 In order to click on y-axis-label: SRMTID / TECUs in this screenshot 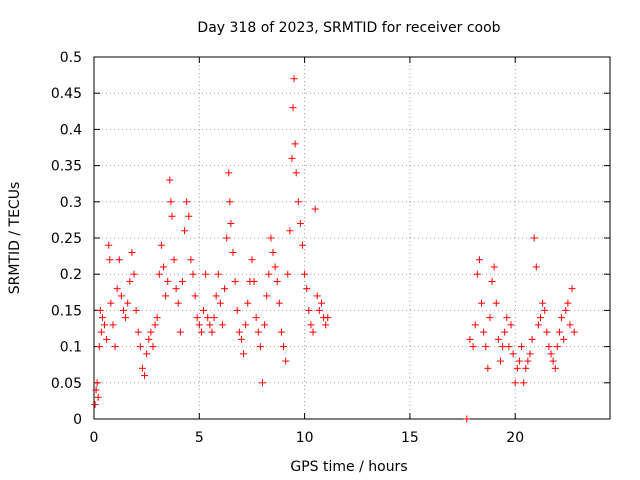, I will do `click(15, 238)`.